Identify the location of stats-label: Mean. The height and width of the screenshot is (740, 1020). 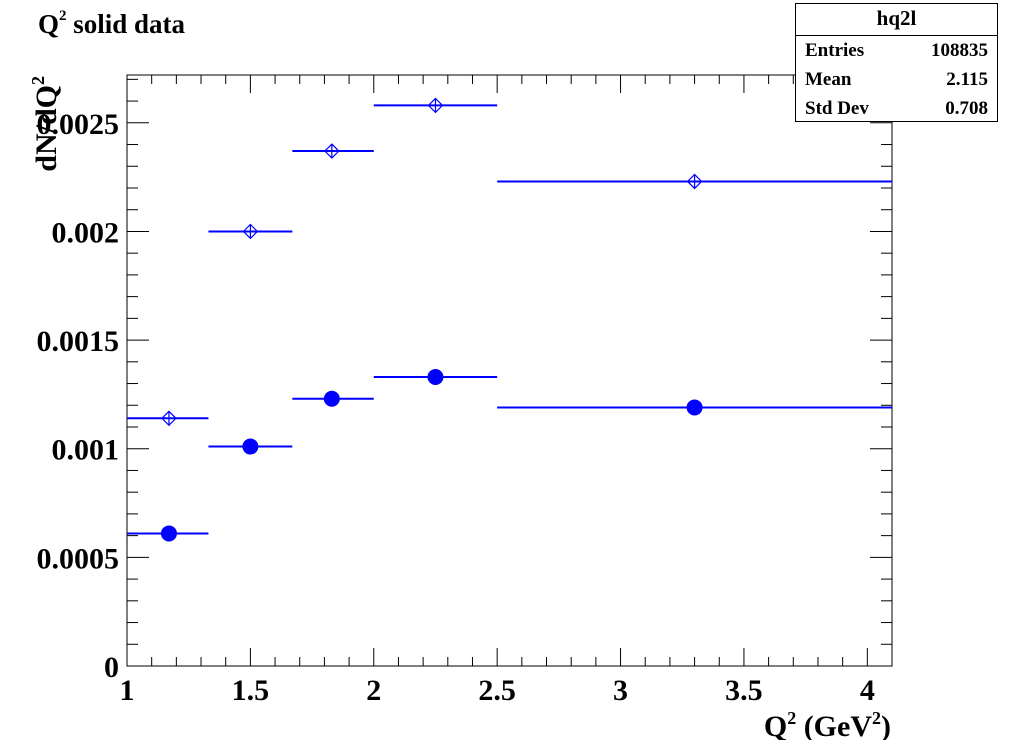
(828, 79).